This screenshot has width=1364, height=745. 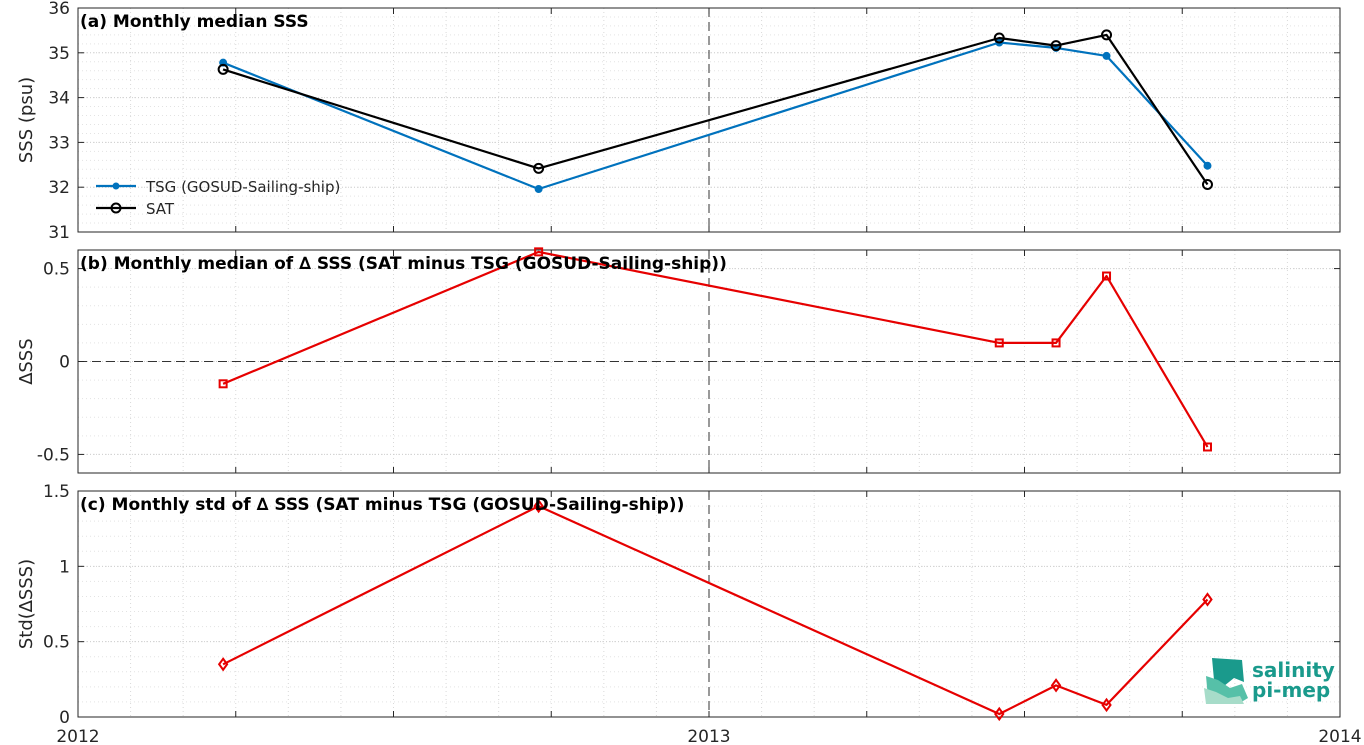 I want to click on legend-entry-label: TSG (GOSUD-Sailing-ship), so click(x=242, y=187).